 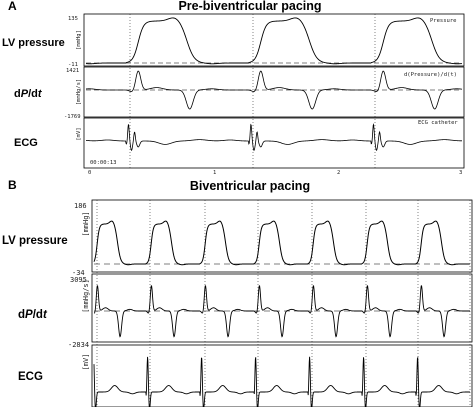 I want to click on panel-a-x-axis: 0 1 2 3, so click(x=275, y=173).